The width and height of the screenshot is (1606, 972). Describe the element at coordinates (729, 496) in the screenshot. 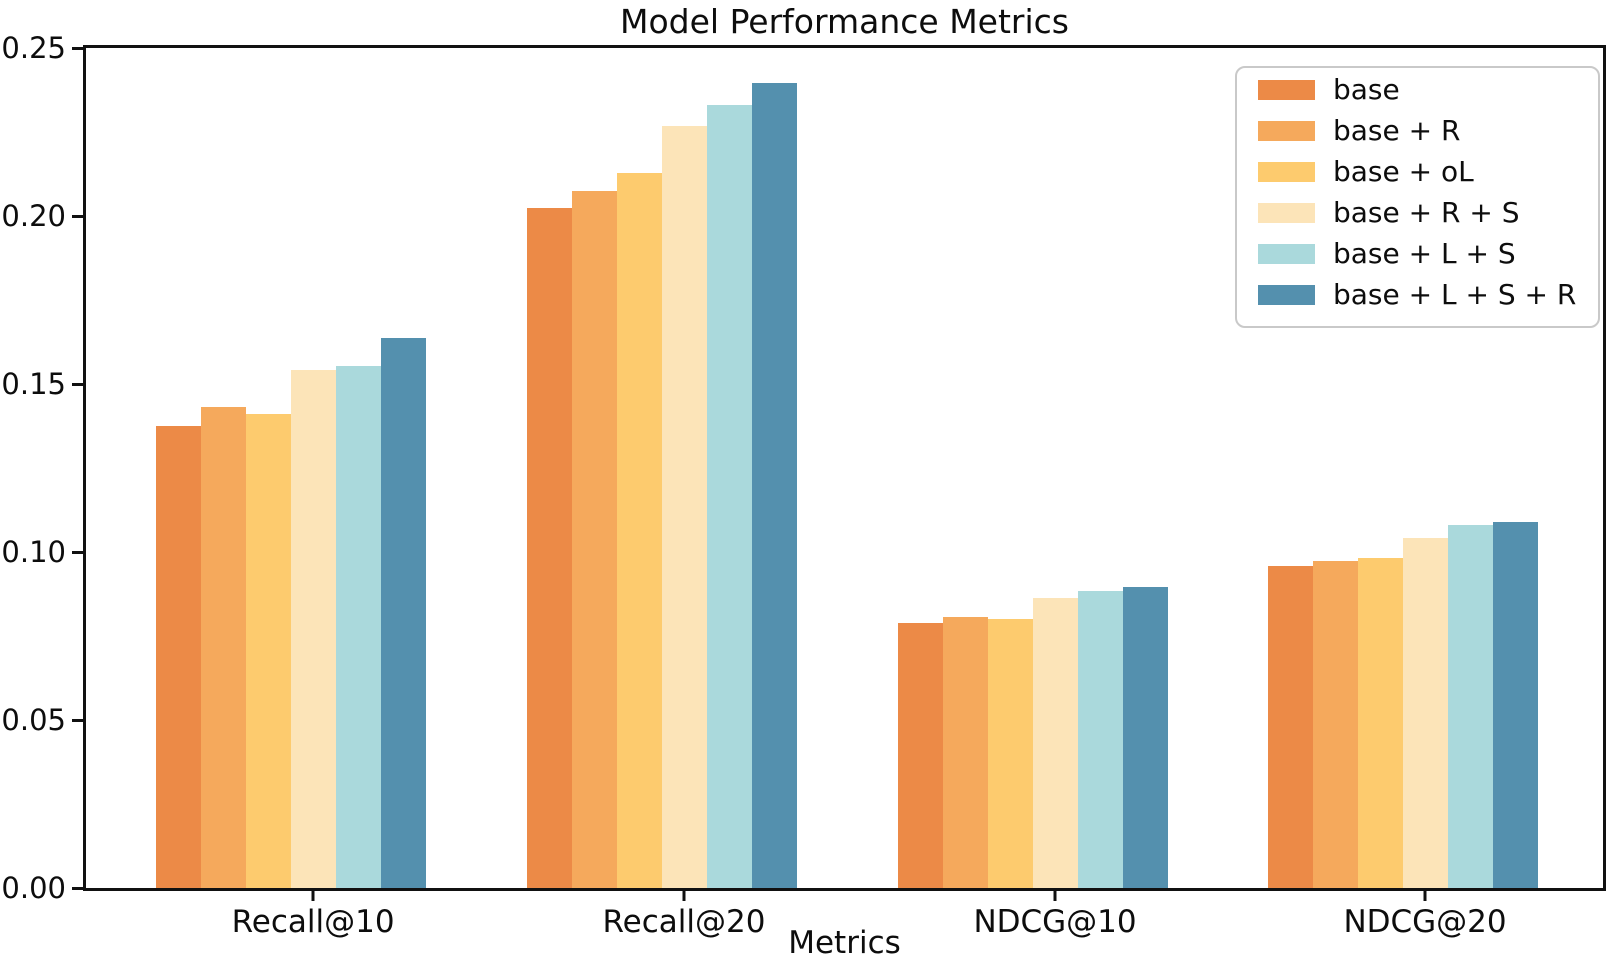

I see `bar-base+L+S-Recall@20` at that location.